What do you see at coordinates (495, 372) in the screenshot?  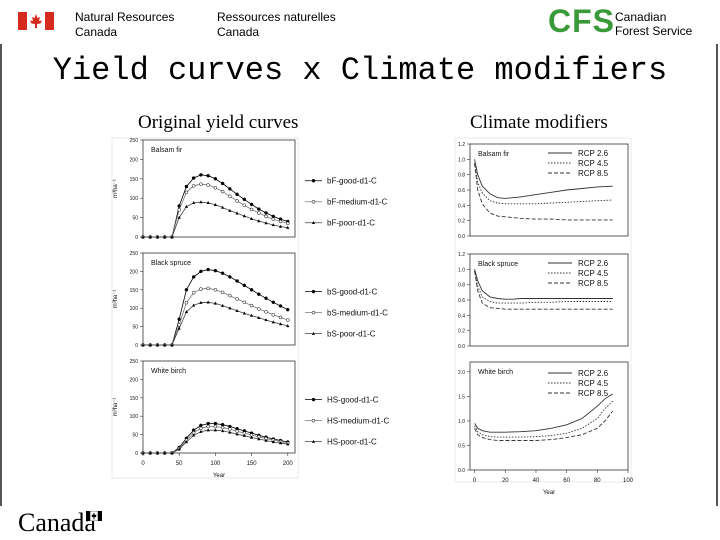 I see `right-panel-2-species-label: White birch` at bounding box center [495, 372].